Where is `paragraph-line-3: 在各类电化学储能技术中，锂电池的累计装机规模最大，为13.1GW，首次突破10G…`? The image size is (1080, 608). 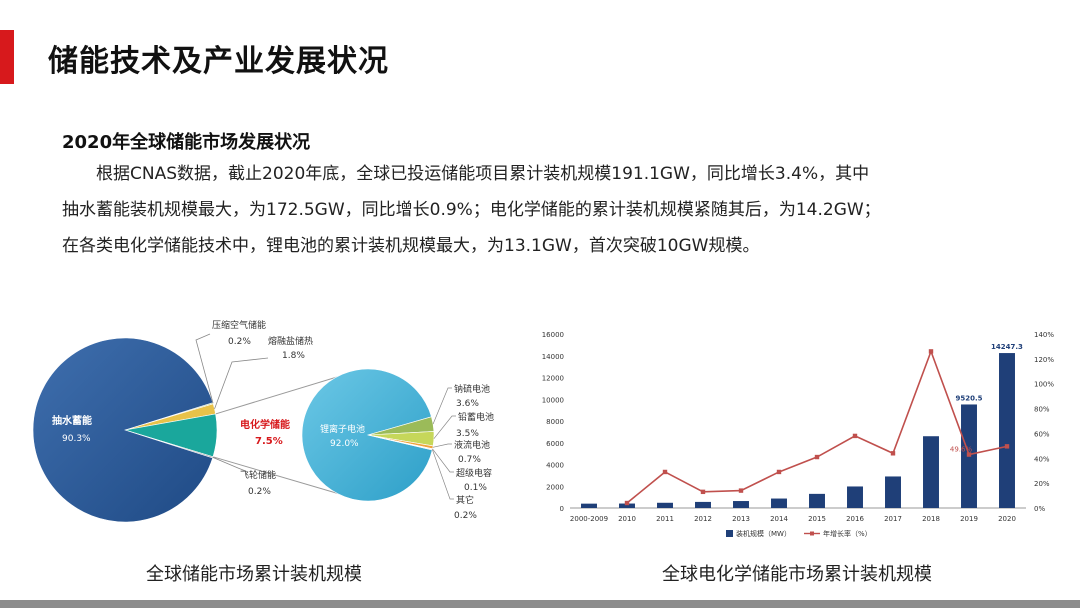
paragraph-line-3: 在各类电化学储能技术中，锂电池的累计装机规模最大，为13.1GW，首次突破10G… is located at coordinates (411, 246).